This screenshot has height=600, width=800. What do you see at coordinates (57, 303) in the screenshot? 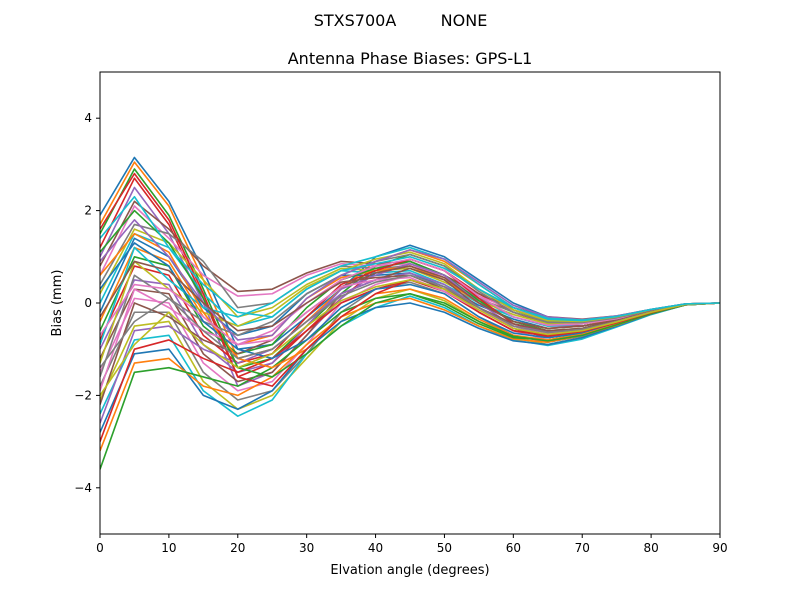
I see `y-axis-label: Bias (mm)` at bounding box center [57, 303].